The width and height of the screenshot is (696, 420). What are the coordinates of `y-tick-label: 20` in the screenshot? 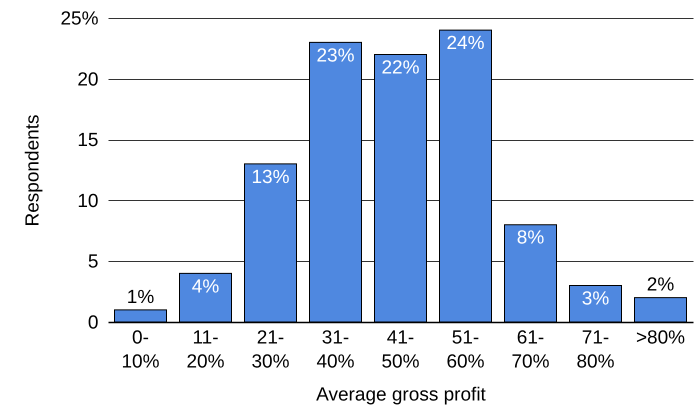 It's located at (87, 79).